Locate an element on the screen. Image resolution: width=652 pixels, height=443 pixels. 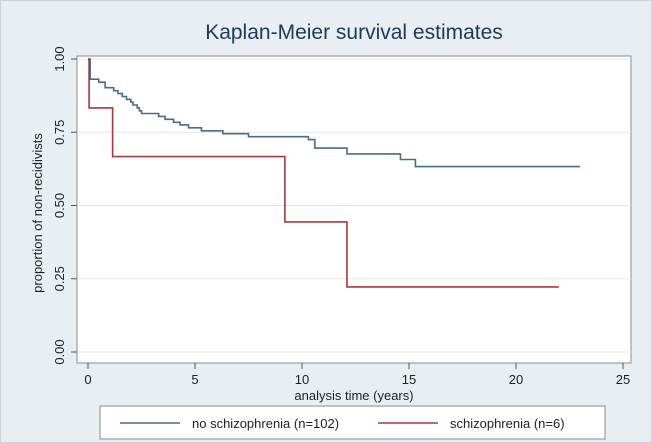
y-tick-label: 0.00 is located at coordinates (59, 351).